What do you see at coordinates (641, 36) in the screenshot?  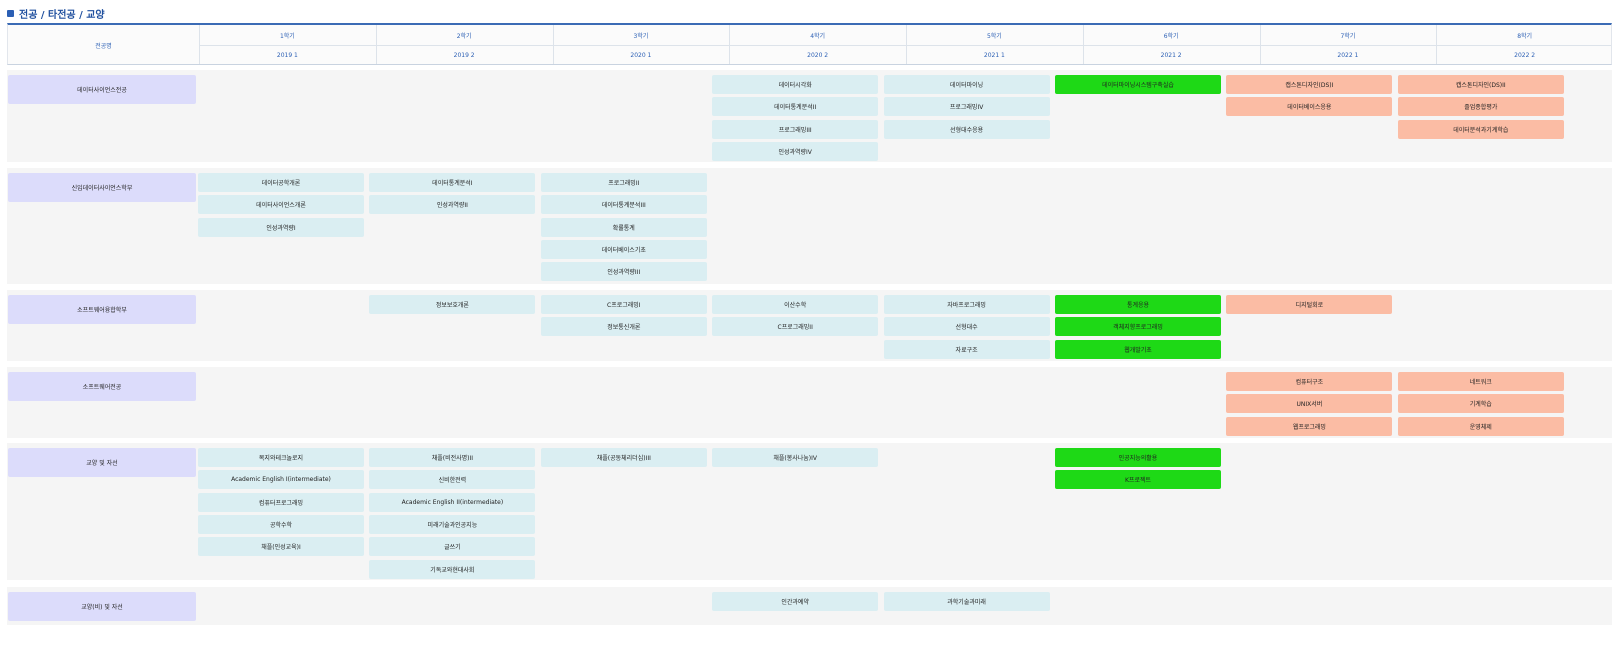 I see `semester-label: 3학기` at bounding box center [641, 36].